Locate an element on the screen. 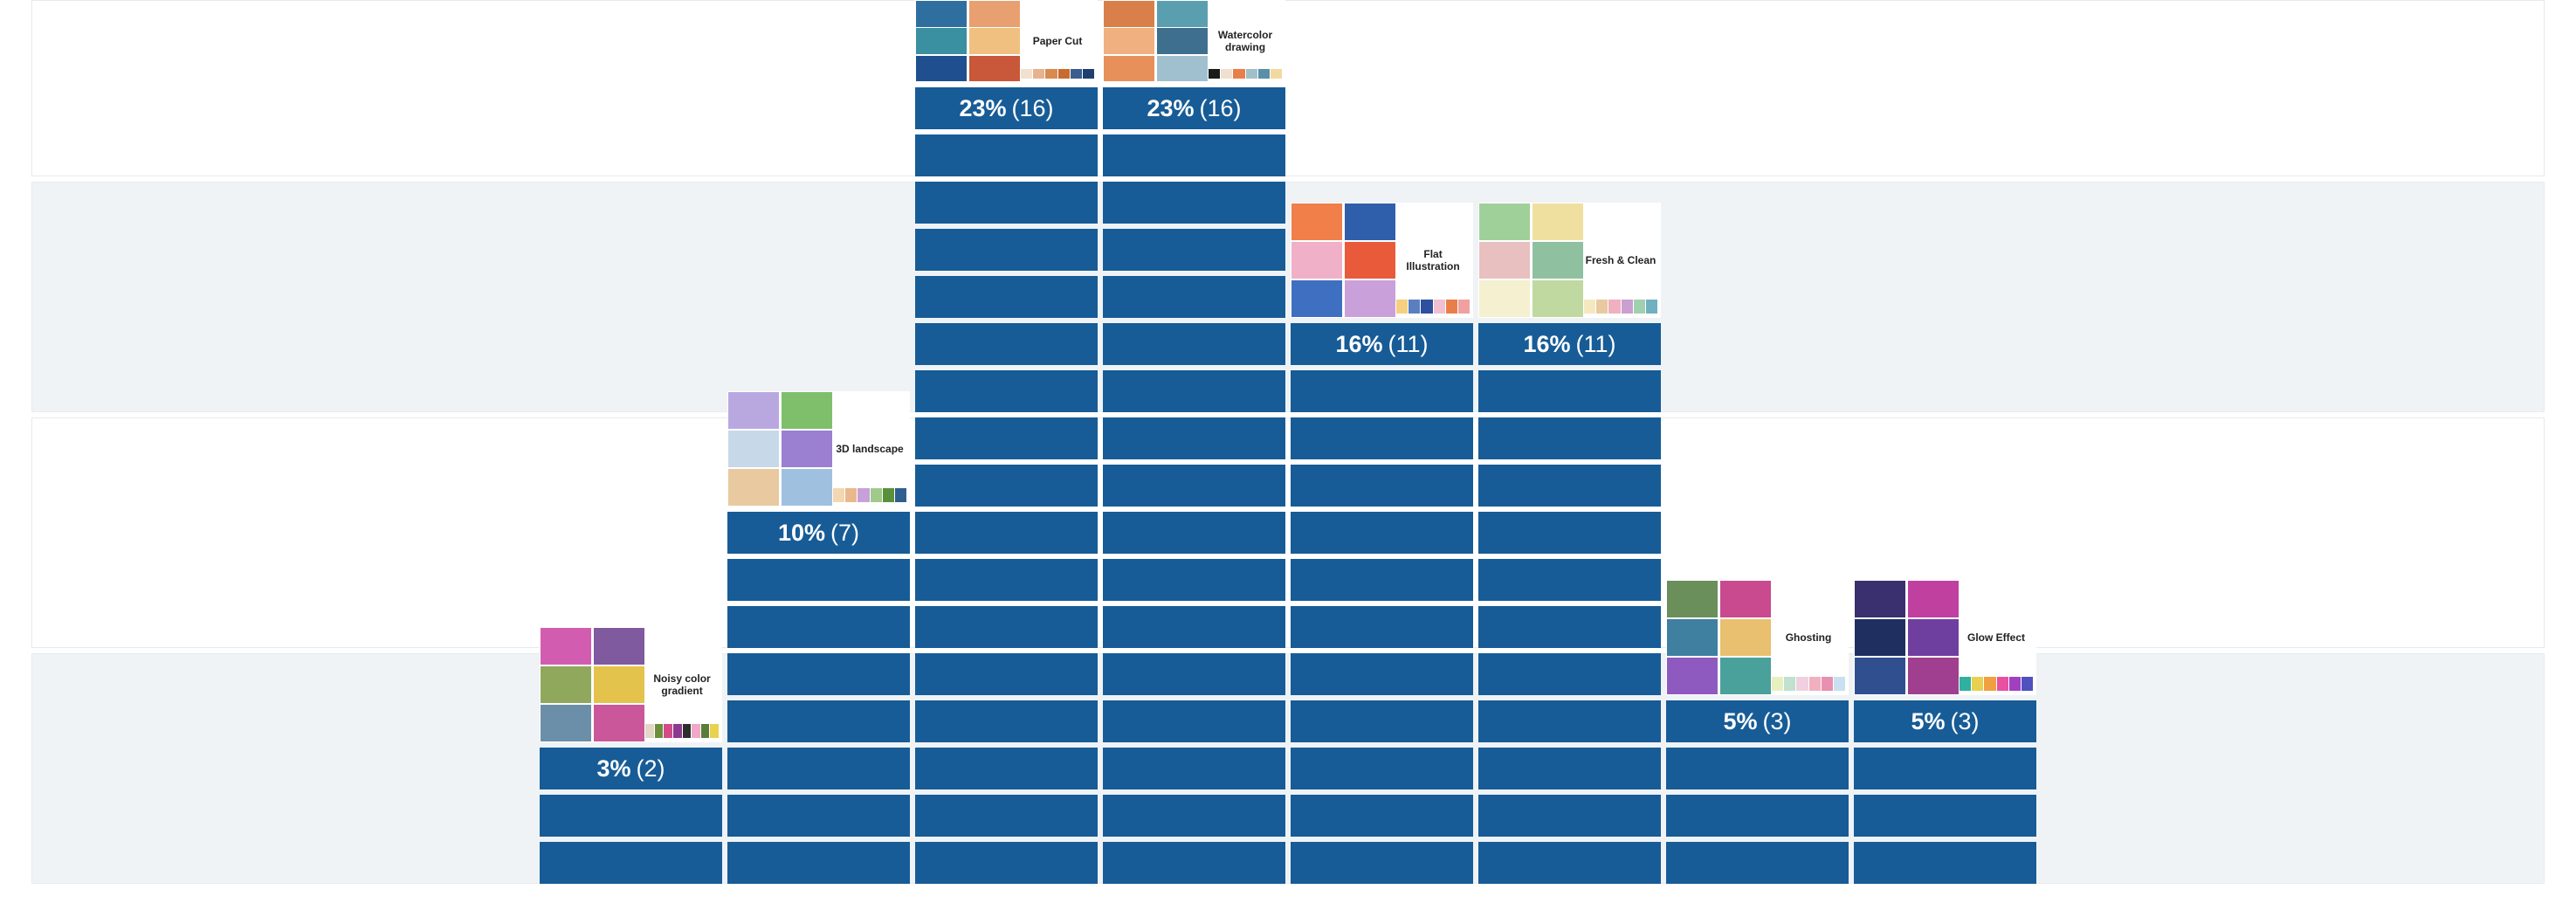  style-thumbnail: Glow Effect is located at coordinates (1945, 637).